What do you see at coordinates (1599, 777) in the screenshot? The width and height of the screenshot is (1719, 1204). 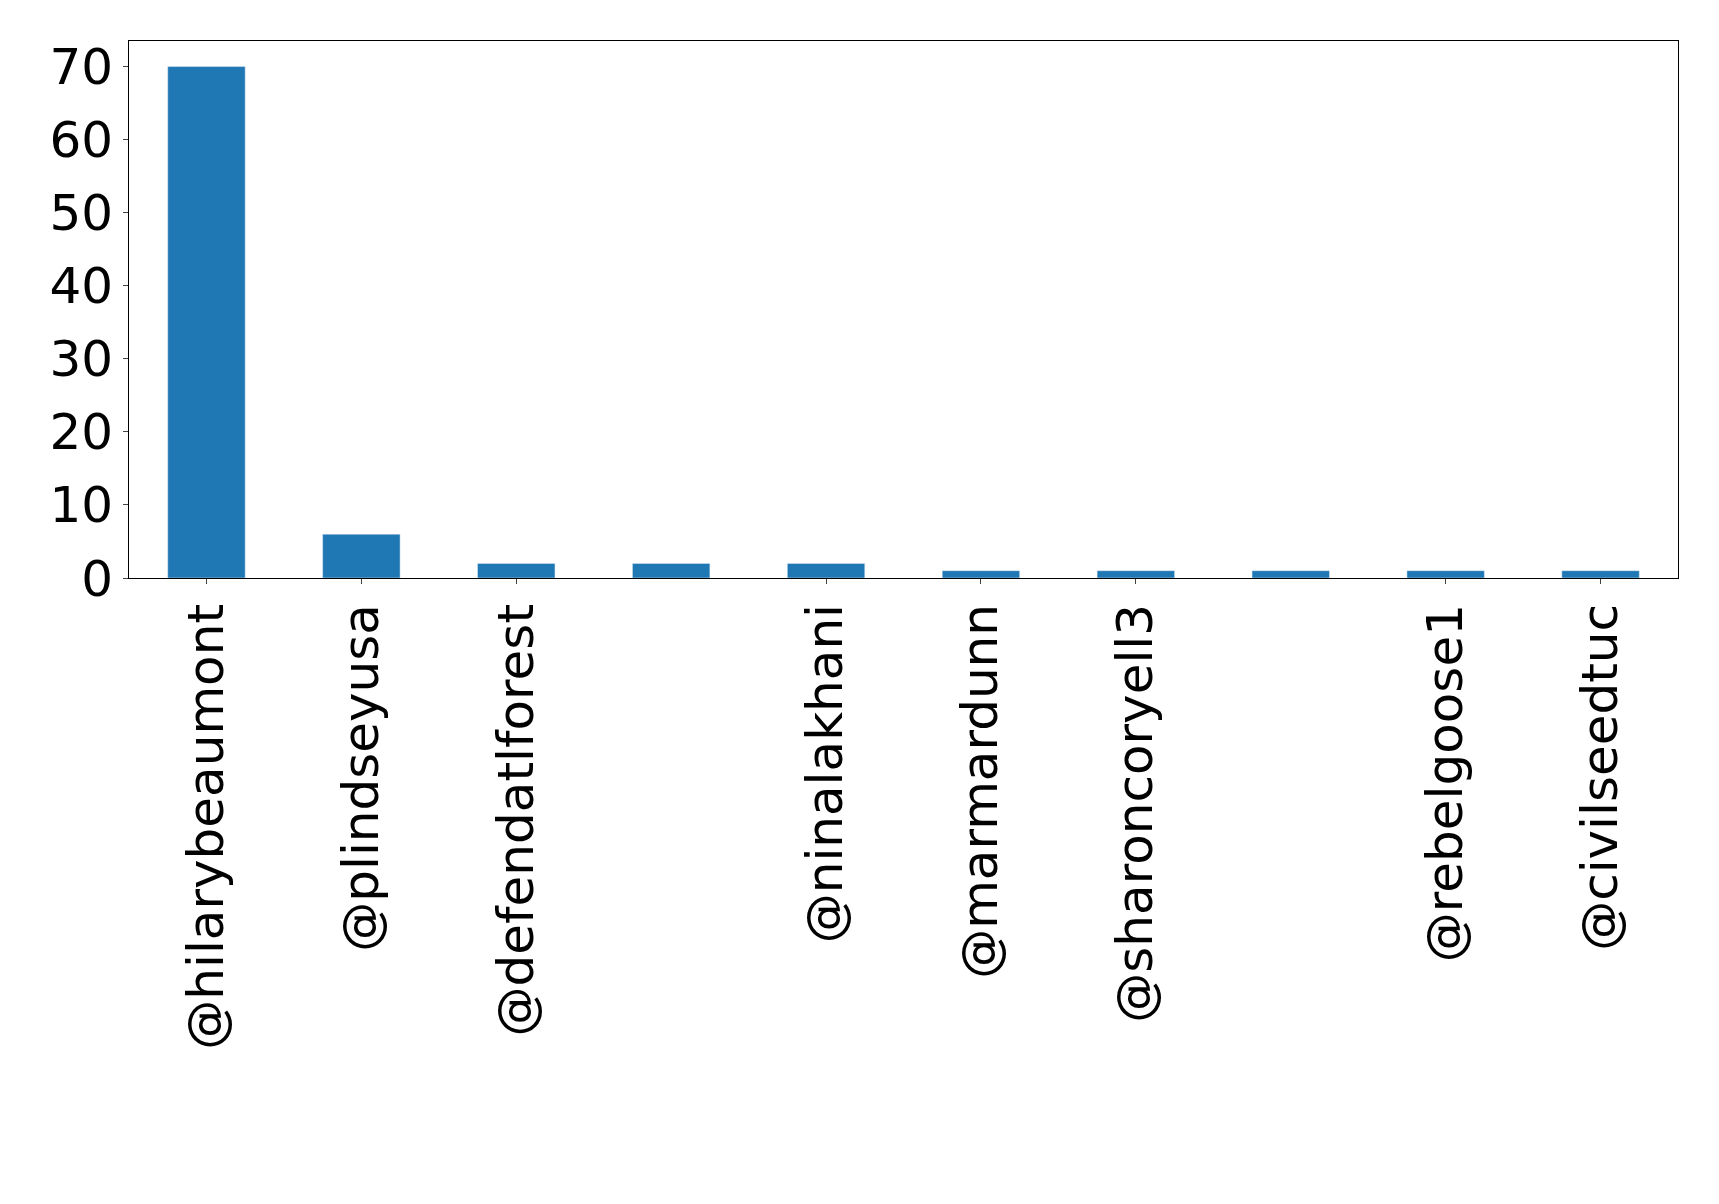 I see `x-tick-label: @civilseedtuc` at bounding box center [1599, 777].